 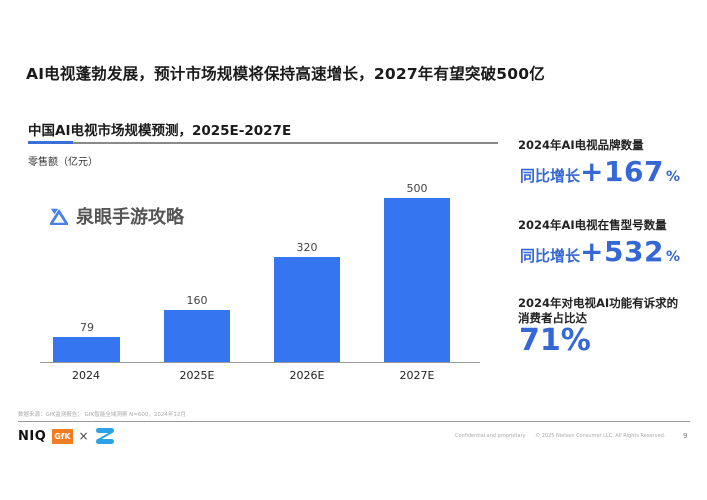 I want to click on confidential-note: Confidential and proprietary, so click(x=490, y=436).